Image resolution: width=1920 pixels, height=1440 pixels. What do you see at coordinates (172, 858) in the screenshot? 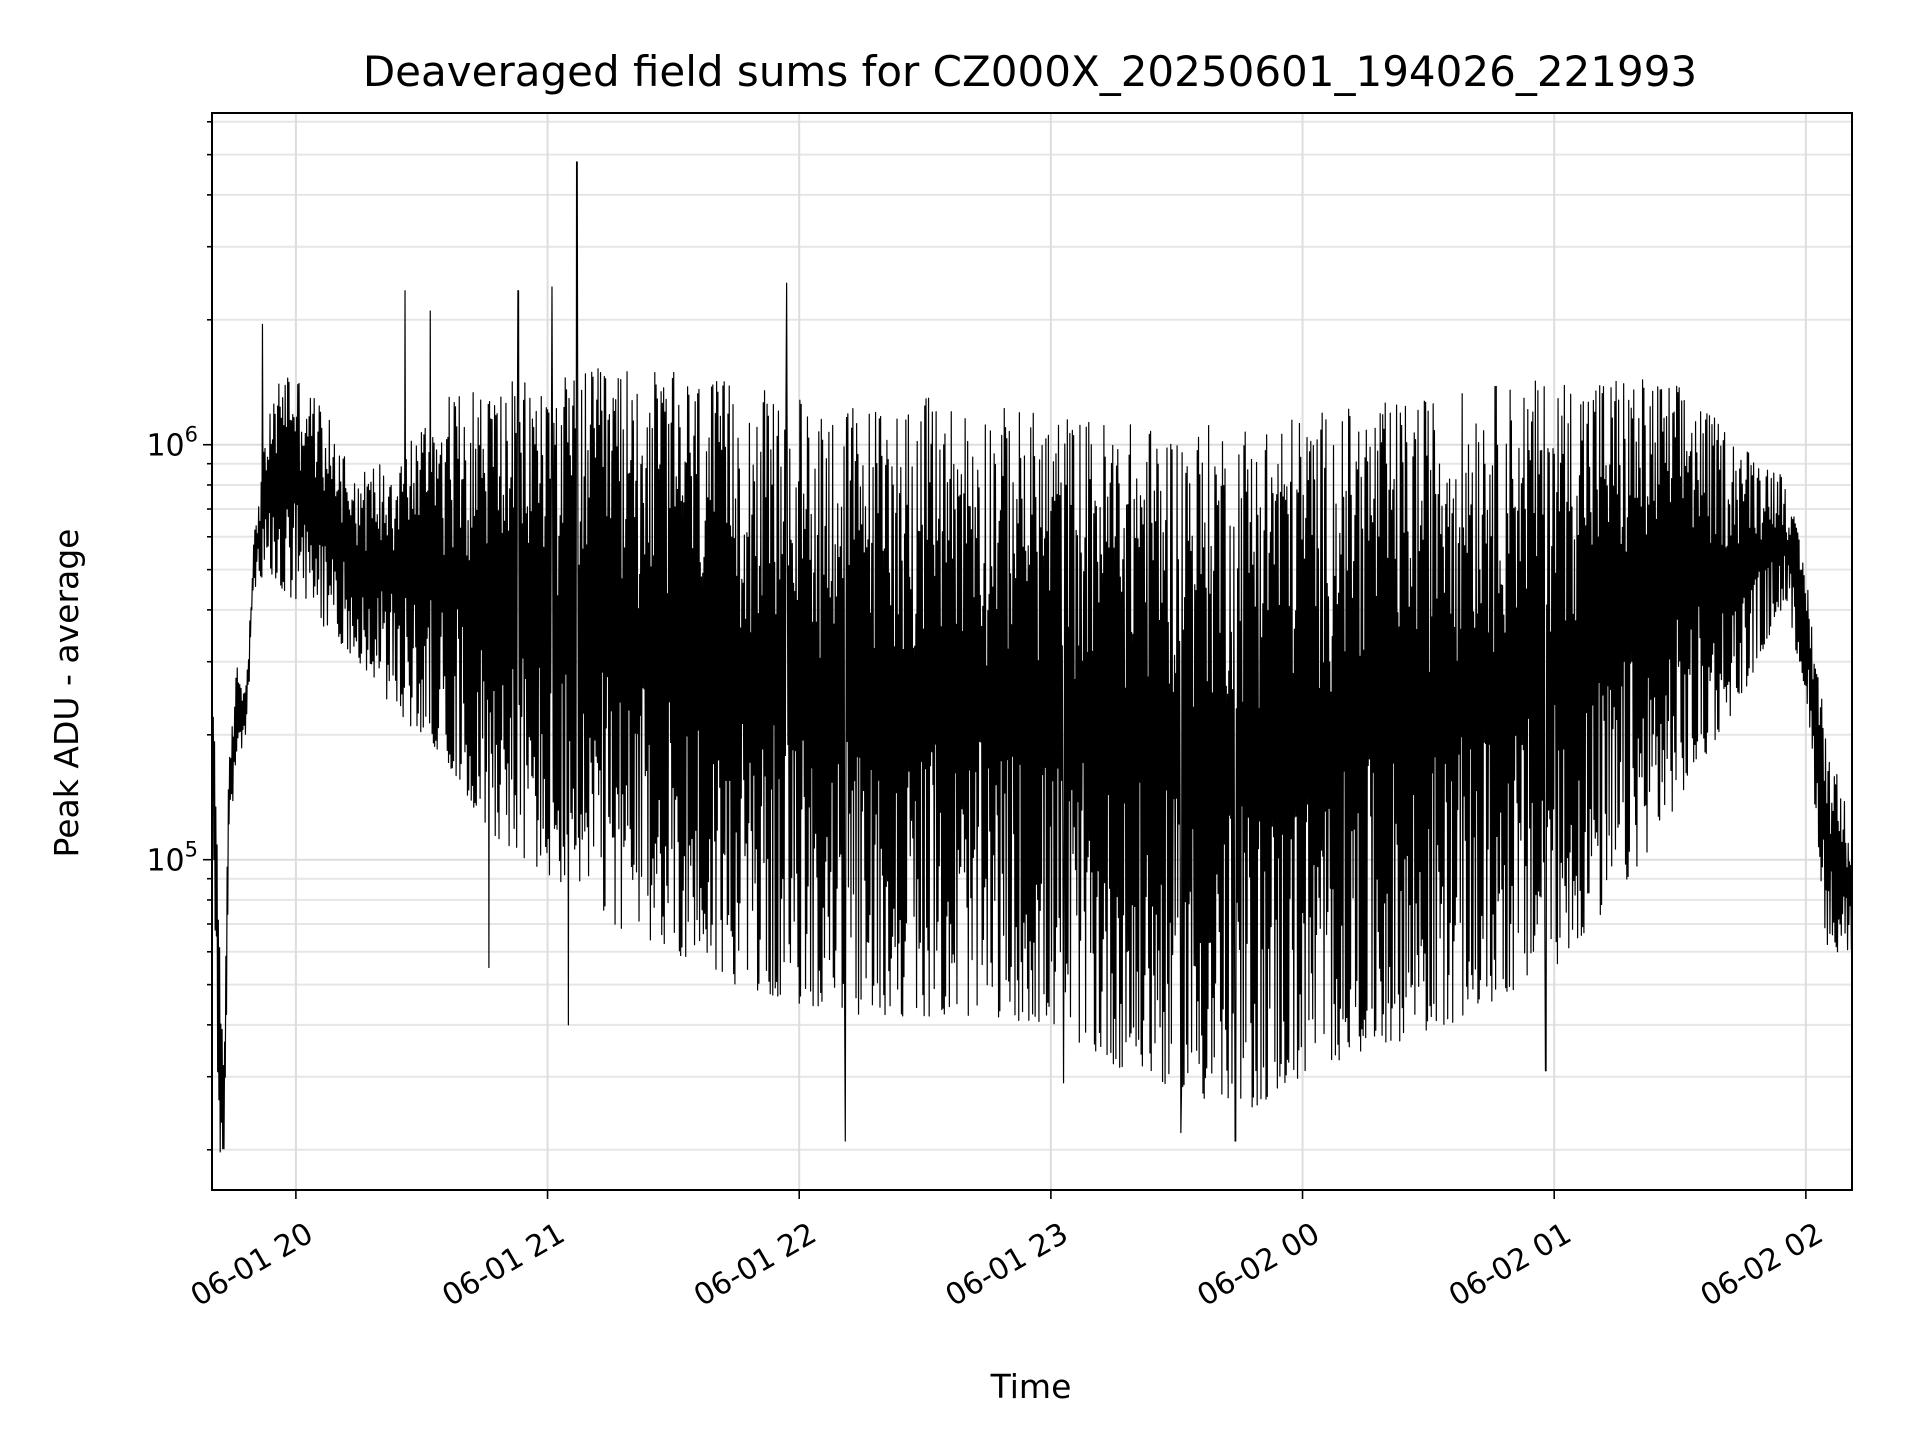
I see `y-tick-label: 10⁵` at bounding box center [172, 858].